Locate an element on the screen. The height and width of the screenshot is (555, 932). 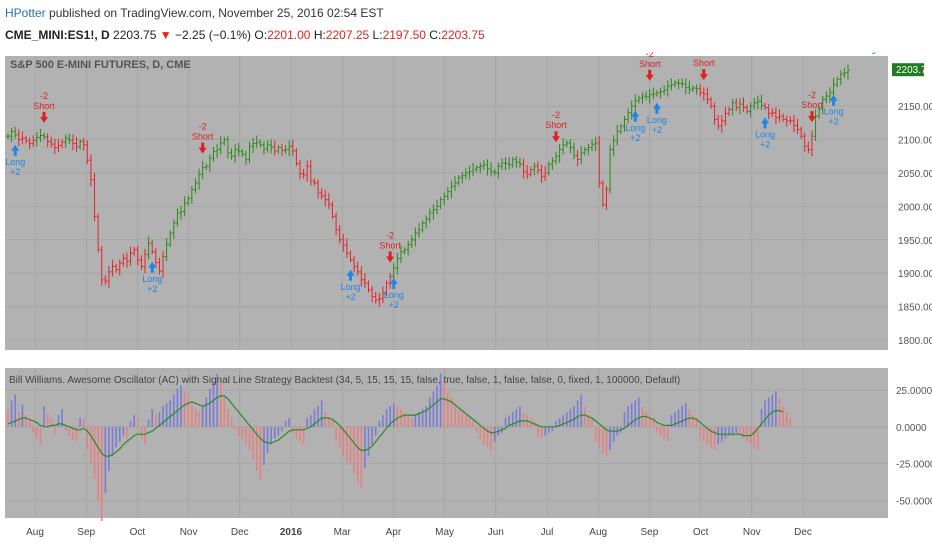
open-value: 2201.00 is located at coordinates (289, 35).